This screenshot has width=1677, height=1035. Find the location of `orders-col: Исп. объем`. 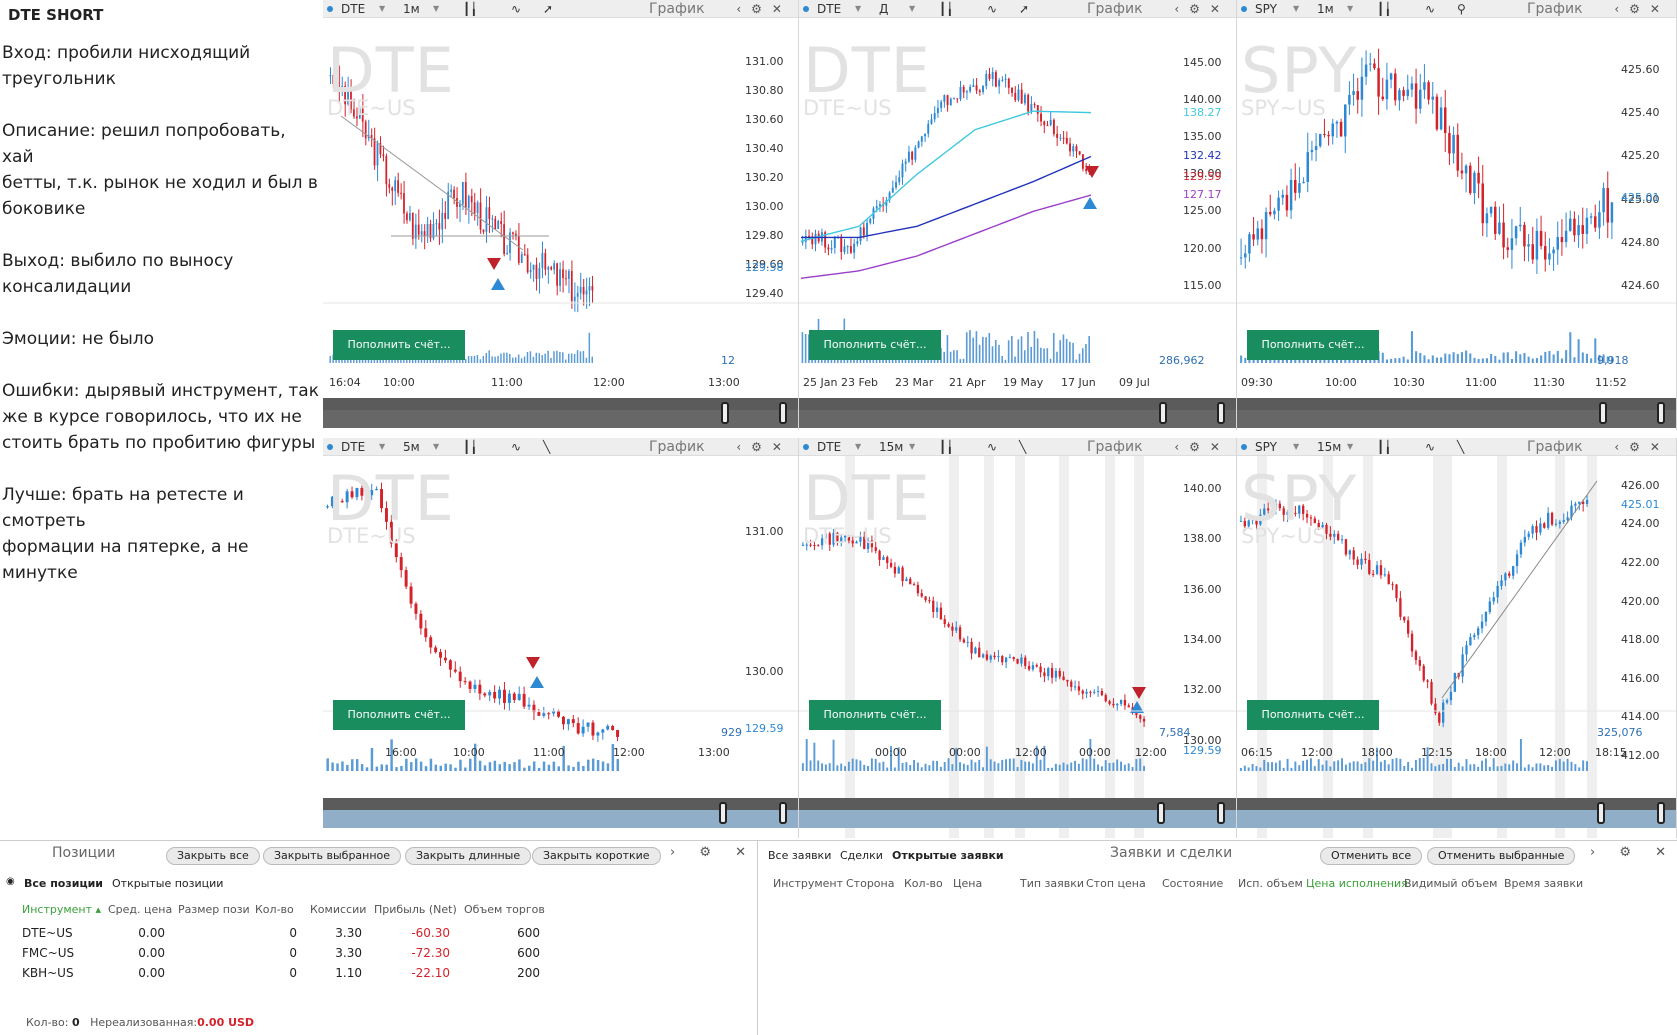

orders-col: Исп. объем is located at coordinates (1270, 883).